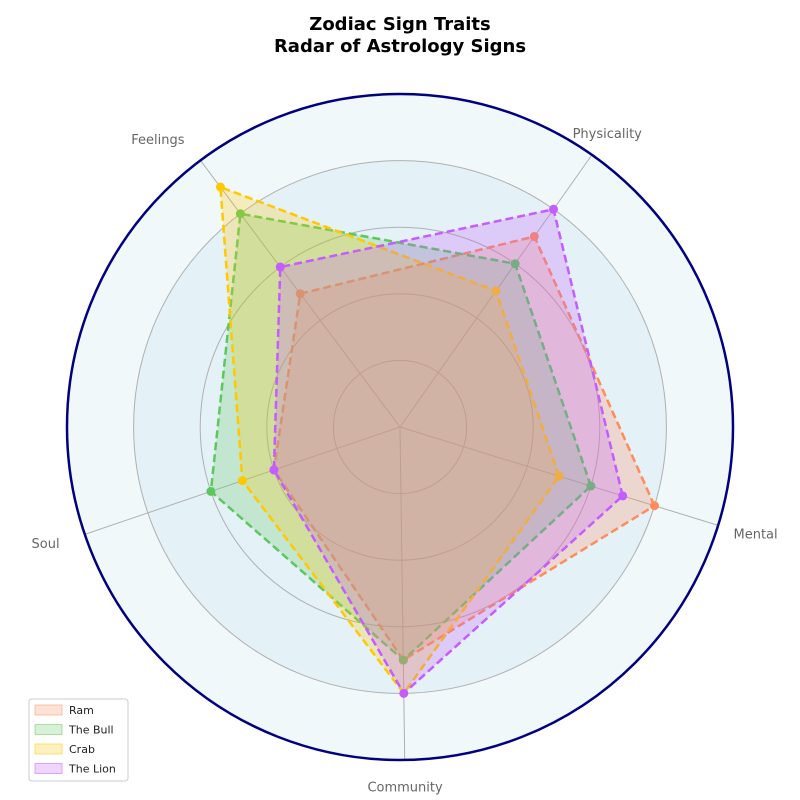 The image size is (800, 800). Describe the element at coordinates (81, 710) in the screenshot. I see `legend-label-0: Ram` at that location.